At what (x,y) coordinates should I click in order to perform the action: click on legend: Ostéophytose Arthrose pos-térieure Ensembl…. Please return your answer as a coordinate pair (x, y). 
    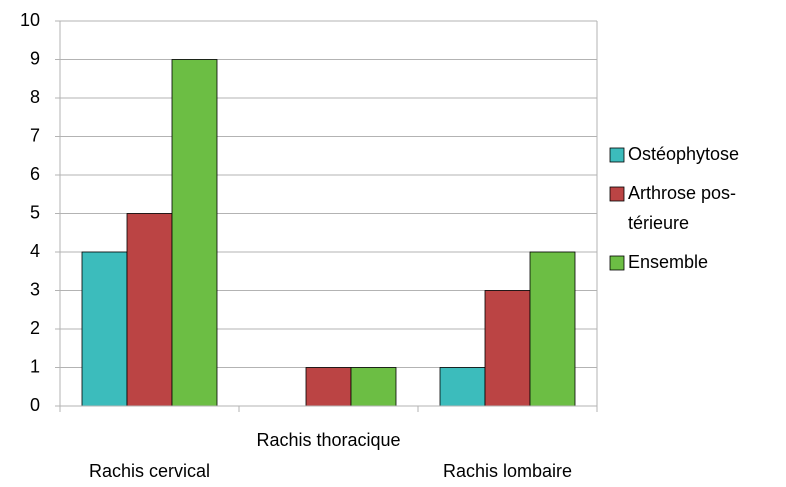
    Looking at the image, I should click on (674, 208).